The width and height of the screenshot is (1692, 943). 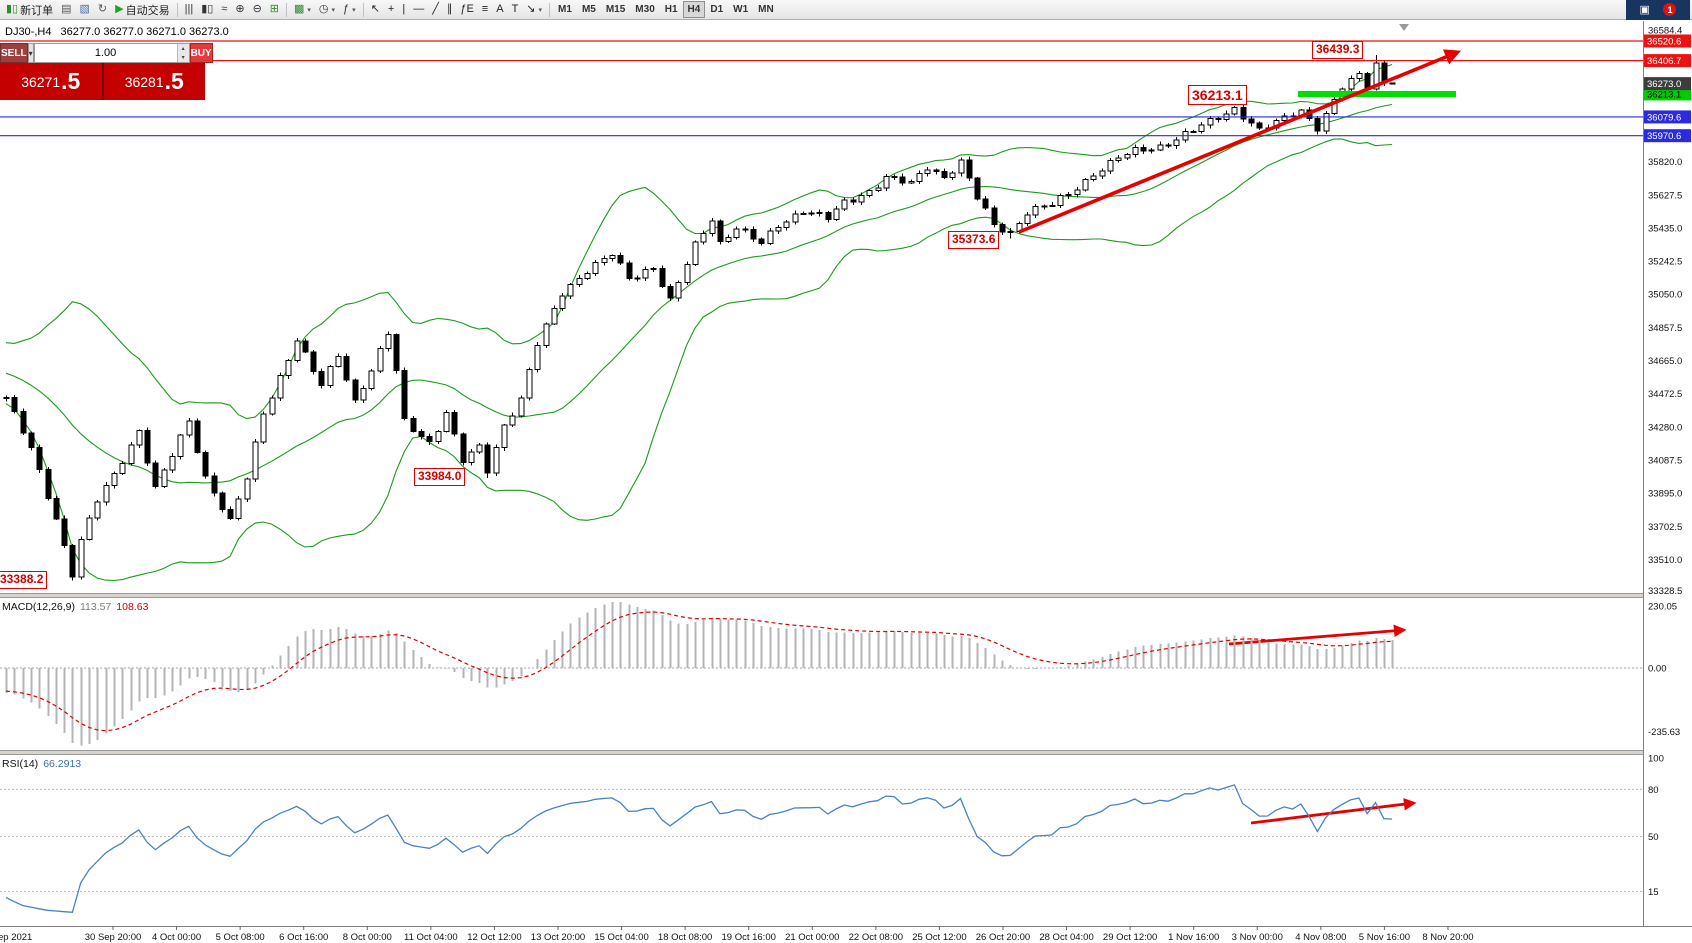 I want to click on tile-windows-button: ⊞, so click(x=274, y=9).